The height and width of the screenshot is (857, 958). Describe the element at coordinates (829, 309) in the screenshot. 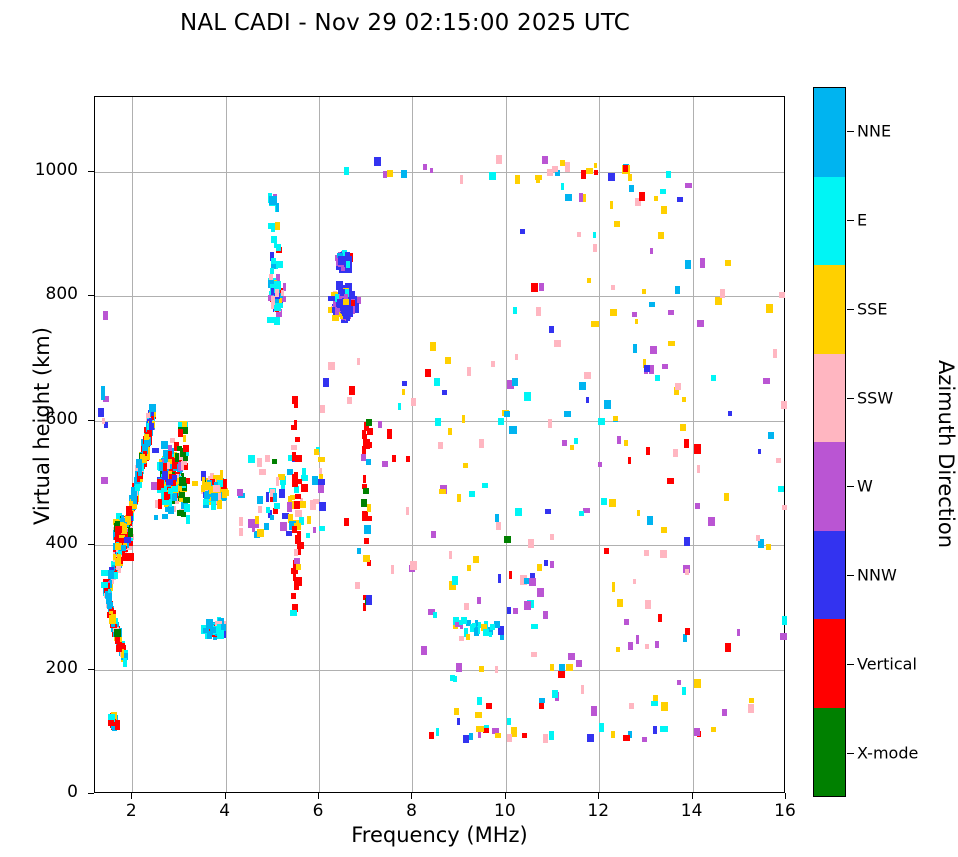

I see `colorbar-band-sse` at that location.